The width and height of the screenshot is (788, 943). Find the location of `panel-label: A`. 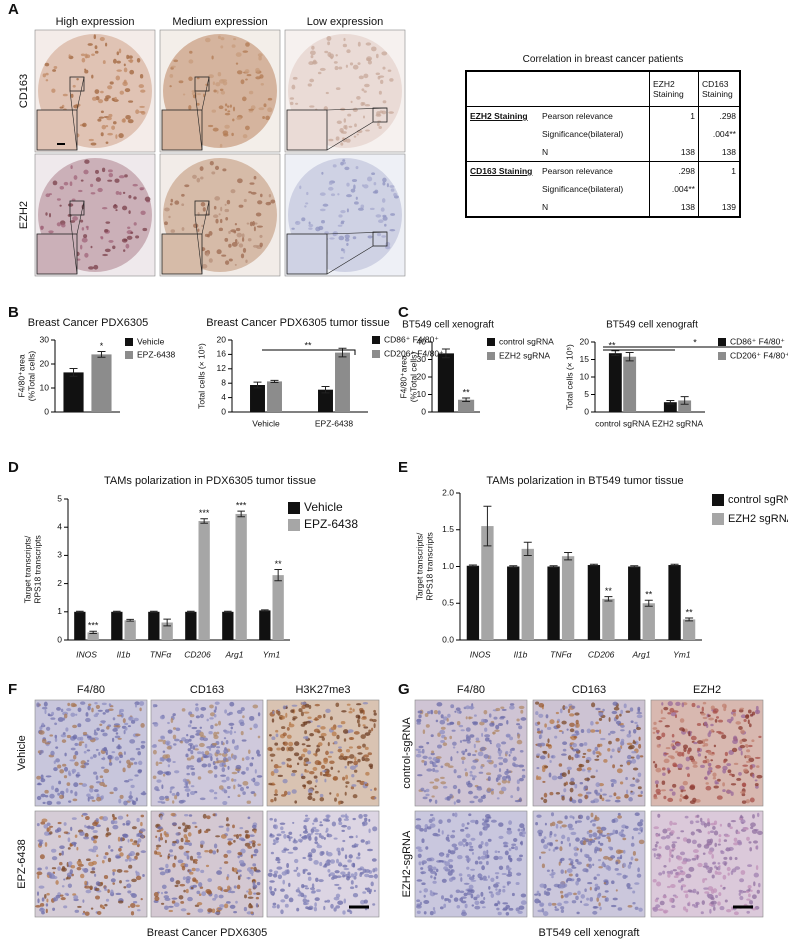

panel-label: A is located at coordinates (13, 9).